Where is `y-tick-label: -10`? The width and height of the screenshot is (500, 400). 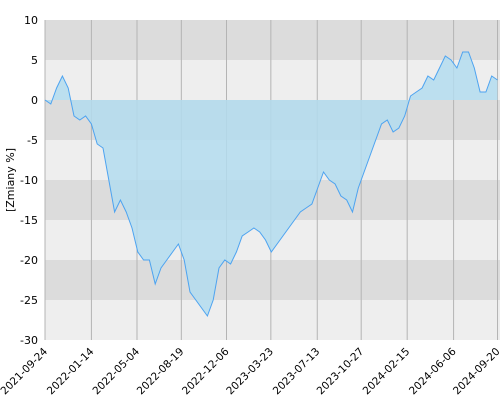
y-tick-label: -10 is located at coordinates (29, 180).